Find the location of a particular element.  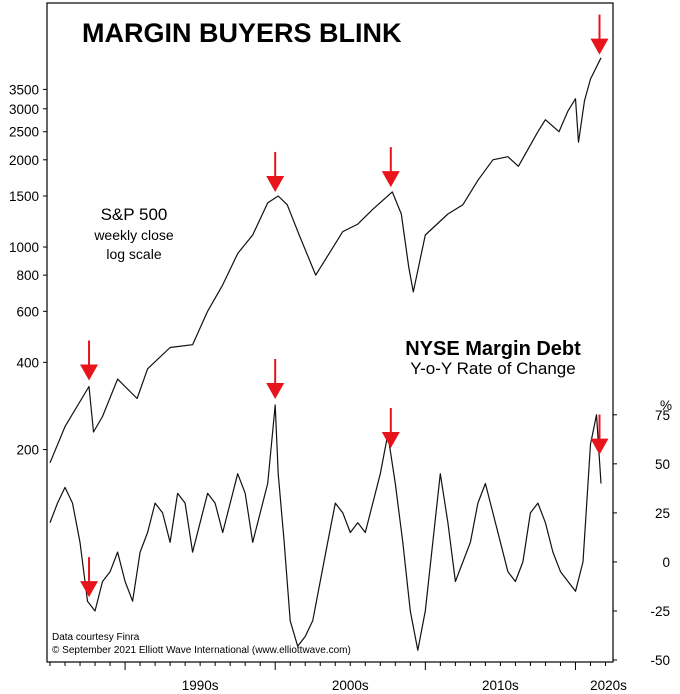

sp500-sublabel: weekly close is located at coordinates (133, 235).